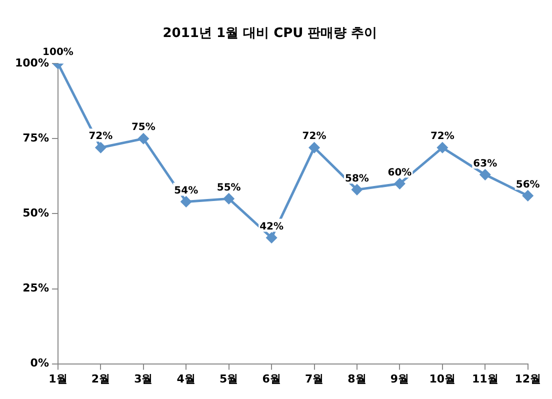  Describe the element at coordinates (143, 128) in the screenshot. I see `text: 75%` at that location.